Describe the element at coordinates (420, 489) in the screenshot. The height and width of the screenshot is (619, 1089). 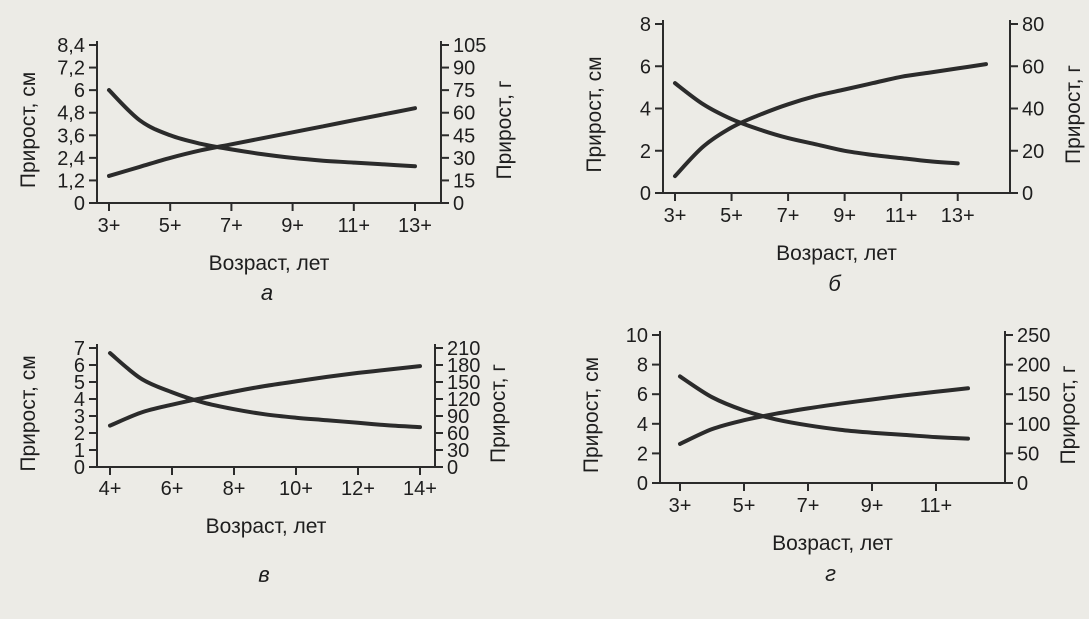
I see `x-tick-label: 14+` at that location.